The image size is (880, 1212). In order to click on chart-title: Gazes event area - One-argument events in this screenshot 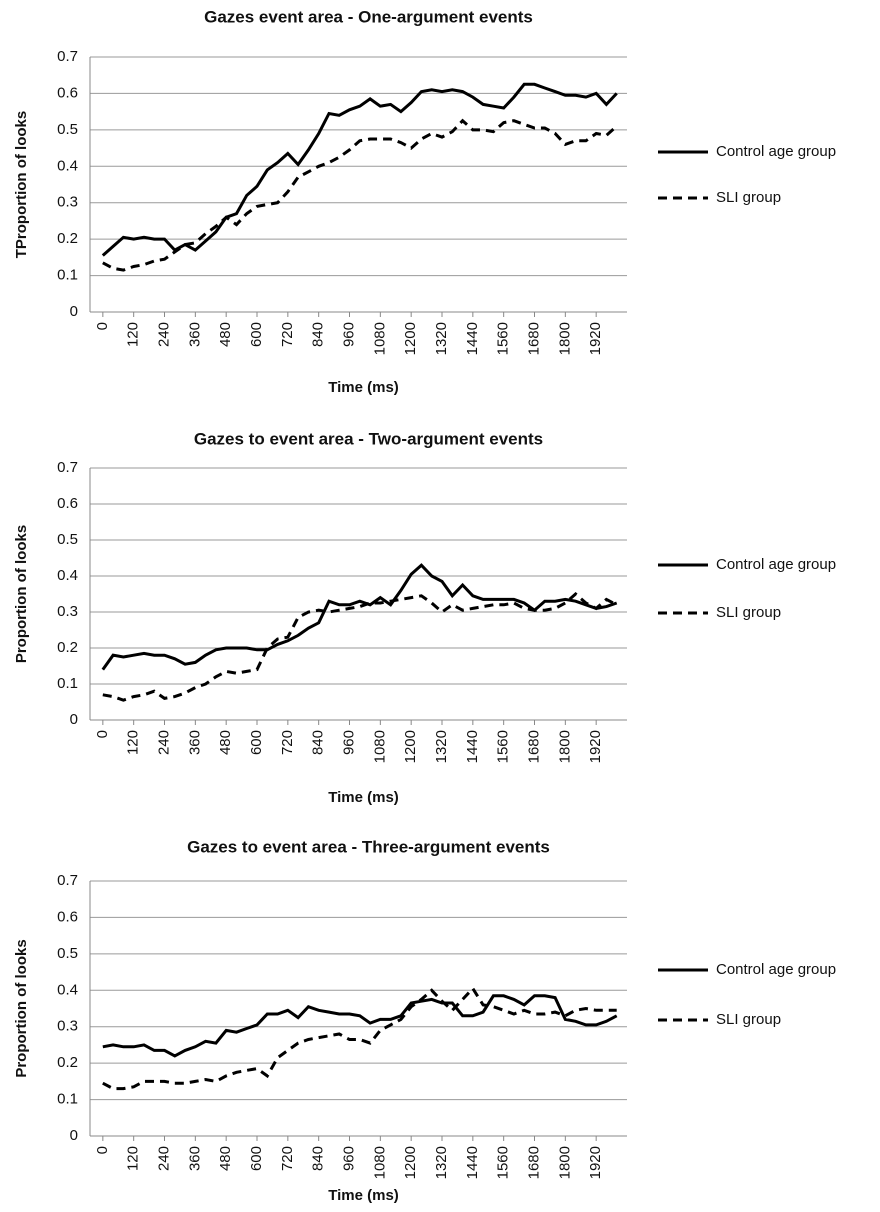, I will do `click(368, 16)`.